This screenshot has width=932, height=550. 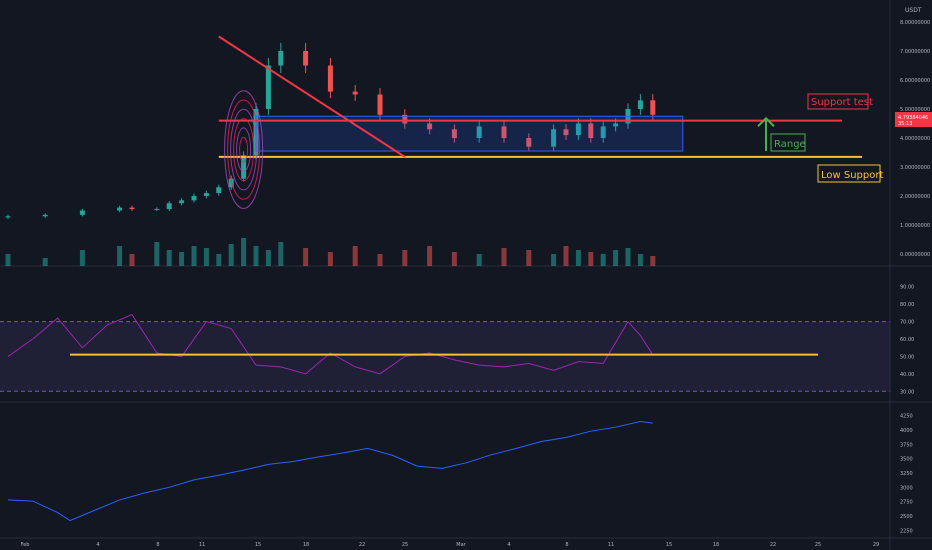 What do you see at coordinates (25, 545) in the screenshot?
I see `time-axis-tick-label: Feb` at bounding box center [25, 545].